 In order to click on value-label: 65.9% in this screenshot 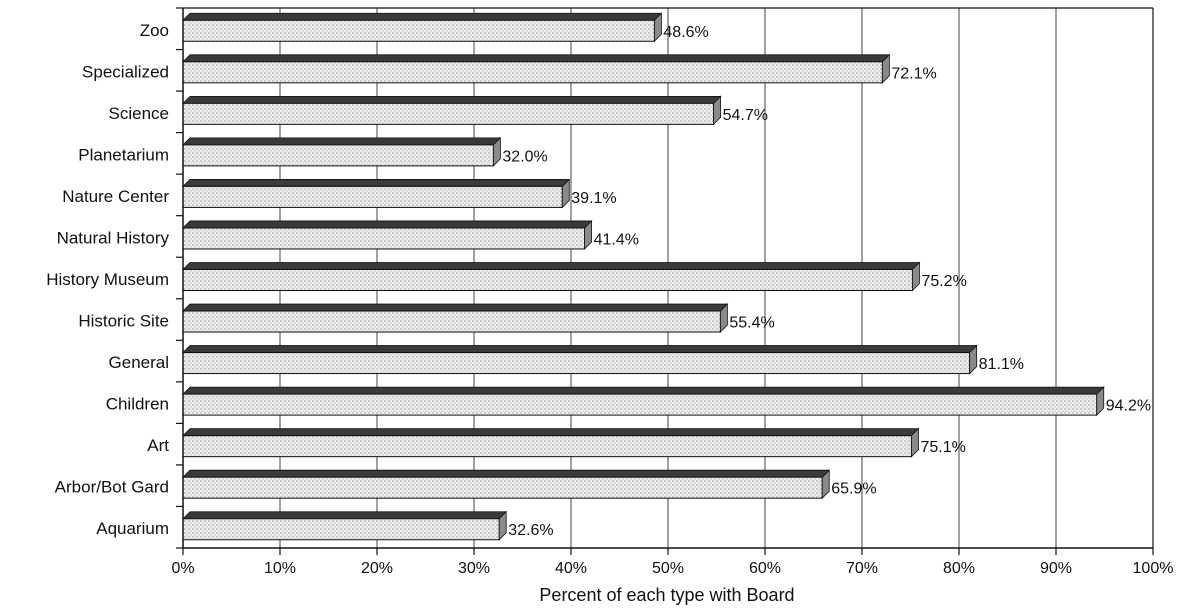, I will do `click(853, 489)`.